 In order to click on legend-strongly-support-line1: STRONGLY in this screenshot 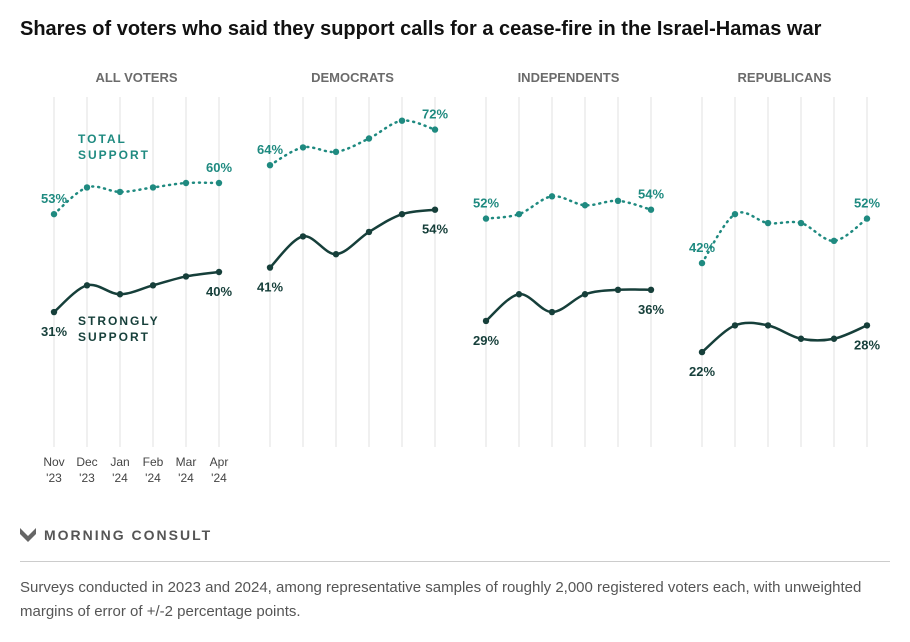, I will do `click(119, 321)`.